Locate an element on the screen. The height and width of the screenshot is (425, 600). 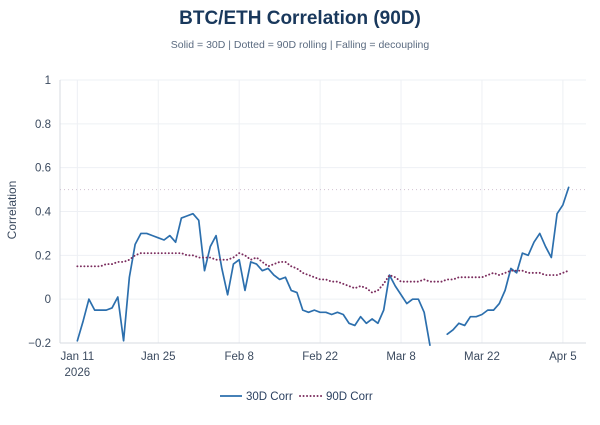
y-axis-tick-label: 0.2 is located at coordinates (43, 256).